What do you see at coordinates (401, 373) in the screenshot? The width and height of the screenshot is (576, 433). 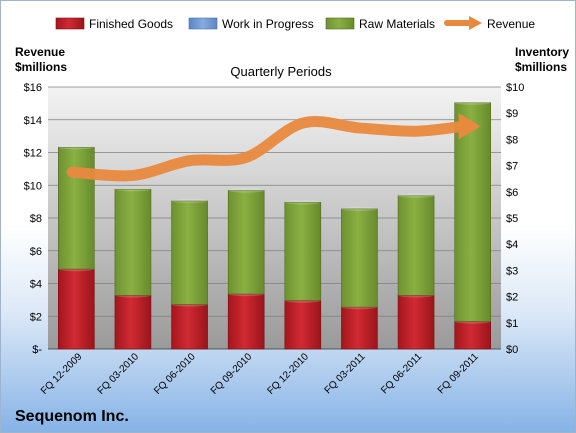 I see `x-tick-label: FQ 06-2011` at bounding box center [401, 373].